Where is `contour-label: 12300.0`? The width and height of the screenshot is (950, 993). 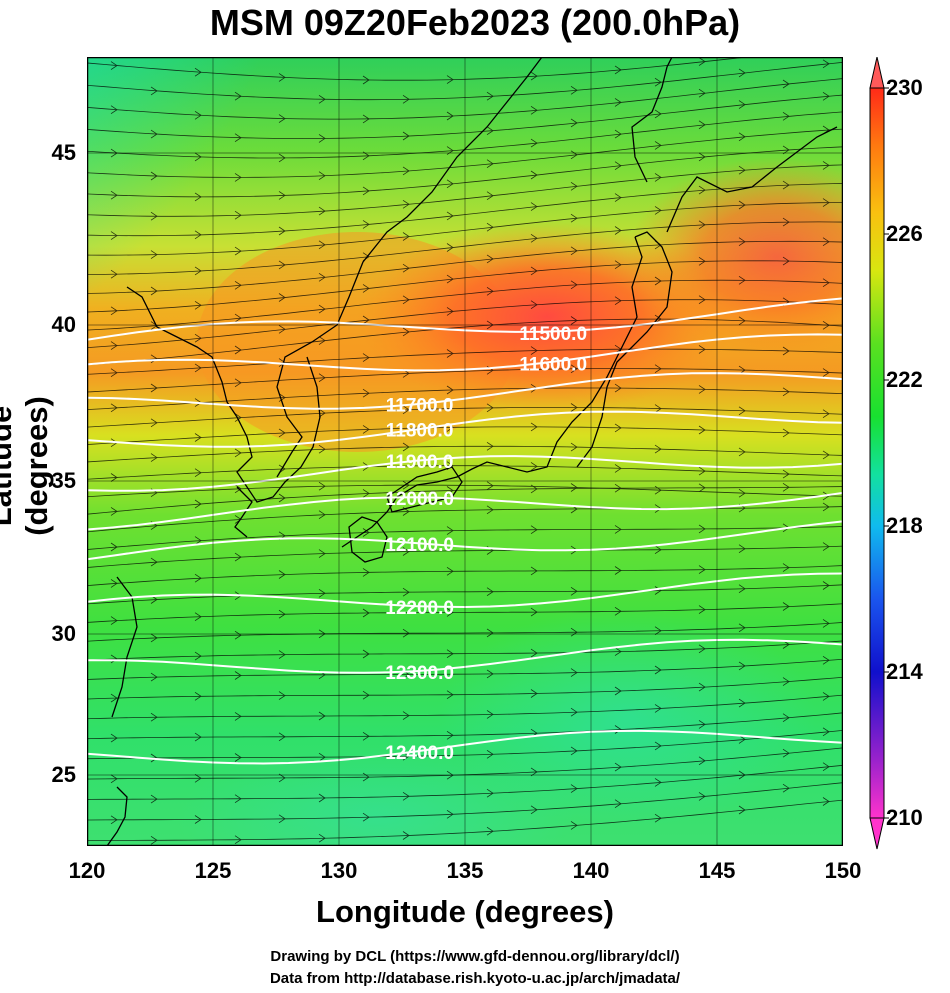 contour-label: 12300.0 is located at coordinates (419, 673).